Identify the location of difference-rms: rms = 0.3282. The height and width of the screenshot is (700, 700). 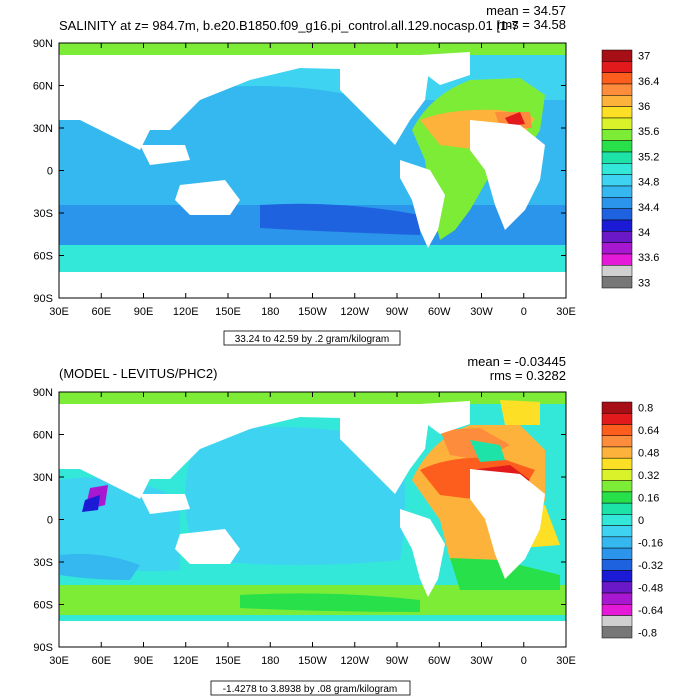
(528, 375).